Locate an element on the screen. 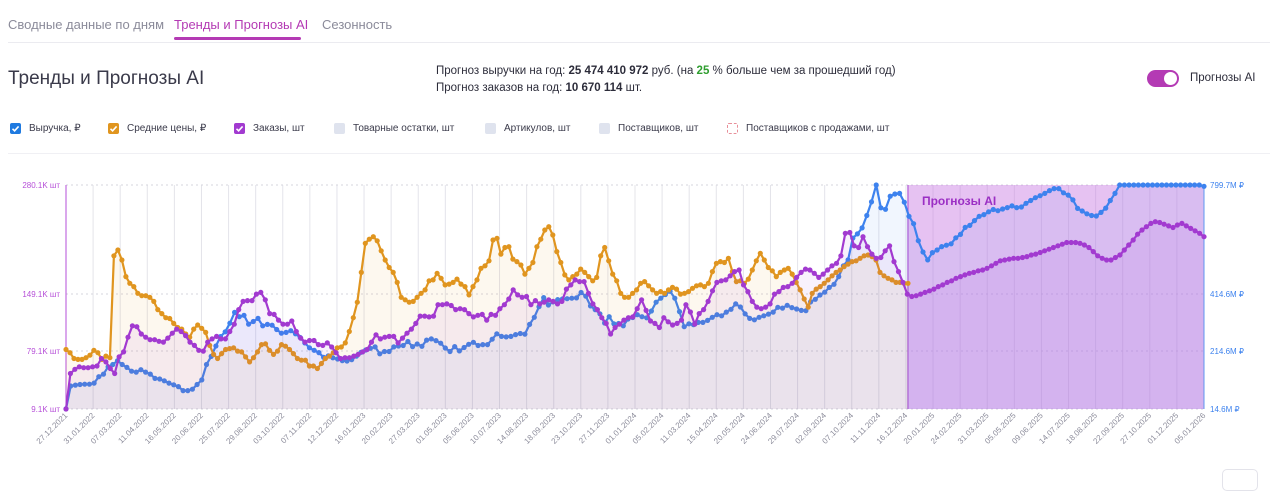 Image resolution: width=1280 pixels, height=491 pixels. tab-daily-summary: Сводные данные по дням is located at coordinates (86, 24).